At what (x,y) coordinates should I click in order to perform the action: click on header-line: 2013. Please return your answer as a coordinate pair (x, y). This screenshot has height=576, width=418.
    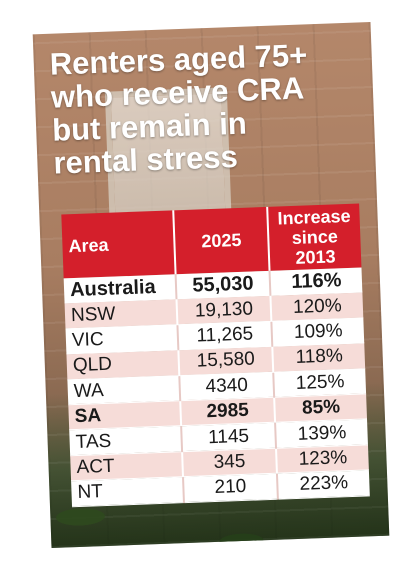
    Looking at the image, I should click on (315, 257).